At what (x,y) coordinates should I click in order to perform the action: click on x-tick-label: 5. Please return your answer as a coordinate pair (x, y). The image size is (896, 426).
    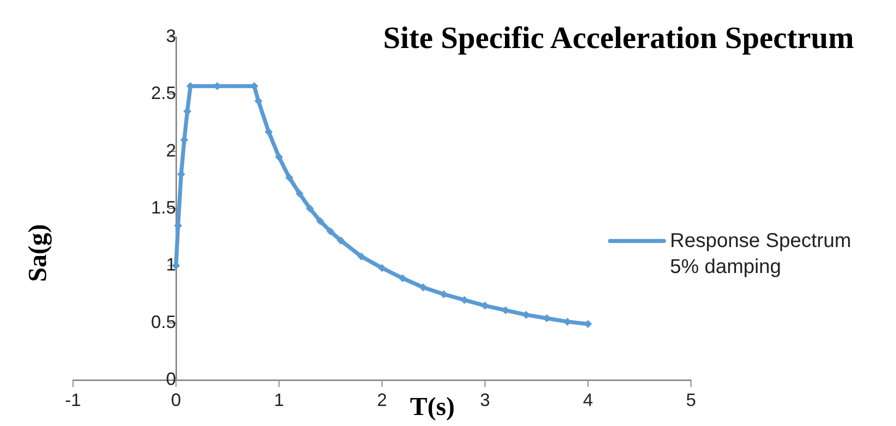
    Looking at the image, I should click on (691, 400).